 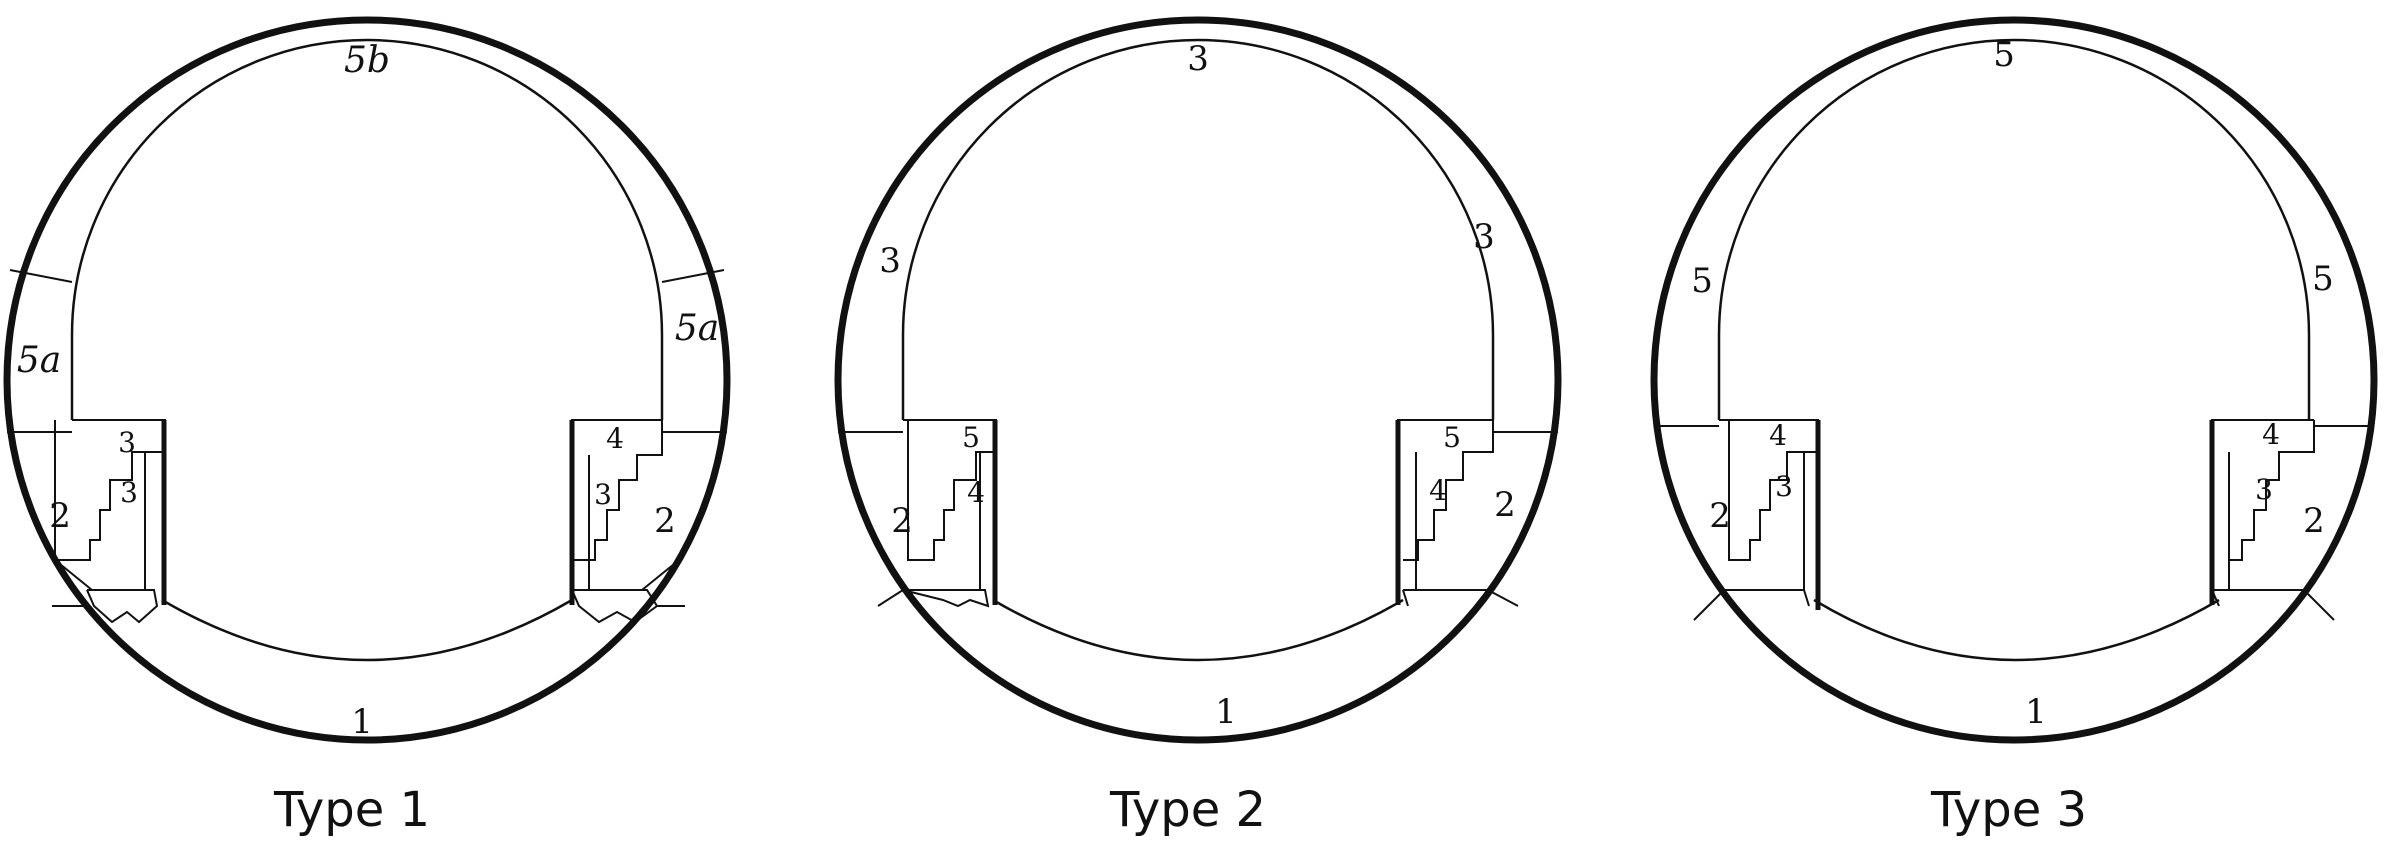 What do you see at coordinates (149, 521) in the screenshot?
I see `left-bench-back` at bounding box center [149, 521].